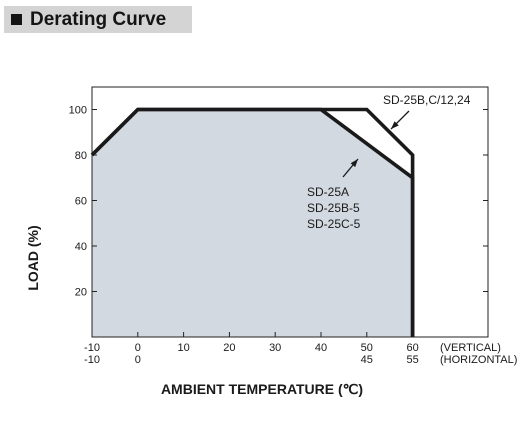 The image size is (529, 424). What do you see at coordinates (81, 202) in the screenshot?
I see `y-tick-label: 60` at bounding box center [81, 202].